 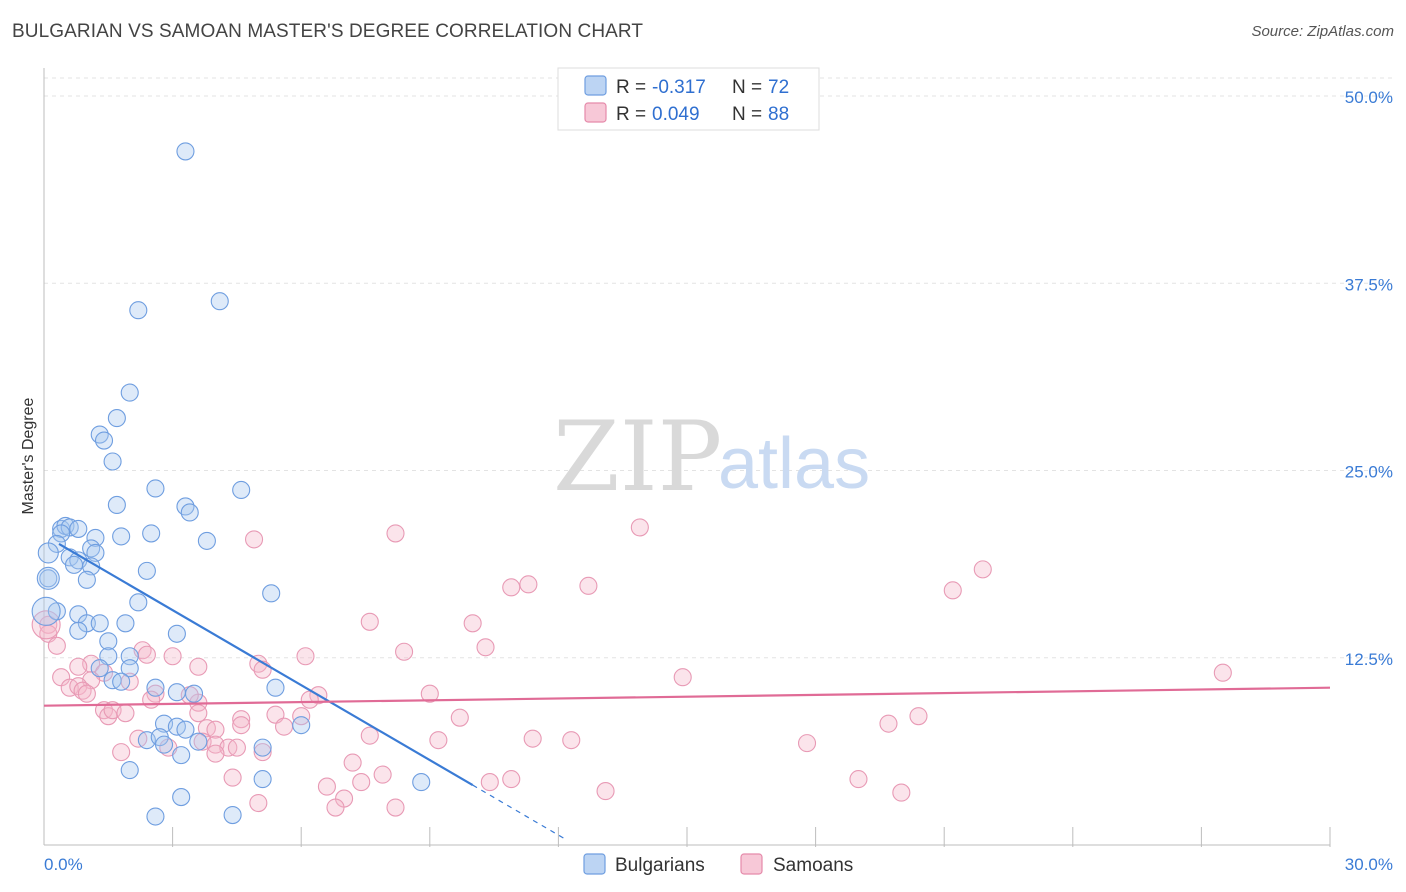 What do you see at coordinates (1369, 284) in the screenshot?
I see `y-tick-label: 37.5%` at bounding box center [1369, 284].